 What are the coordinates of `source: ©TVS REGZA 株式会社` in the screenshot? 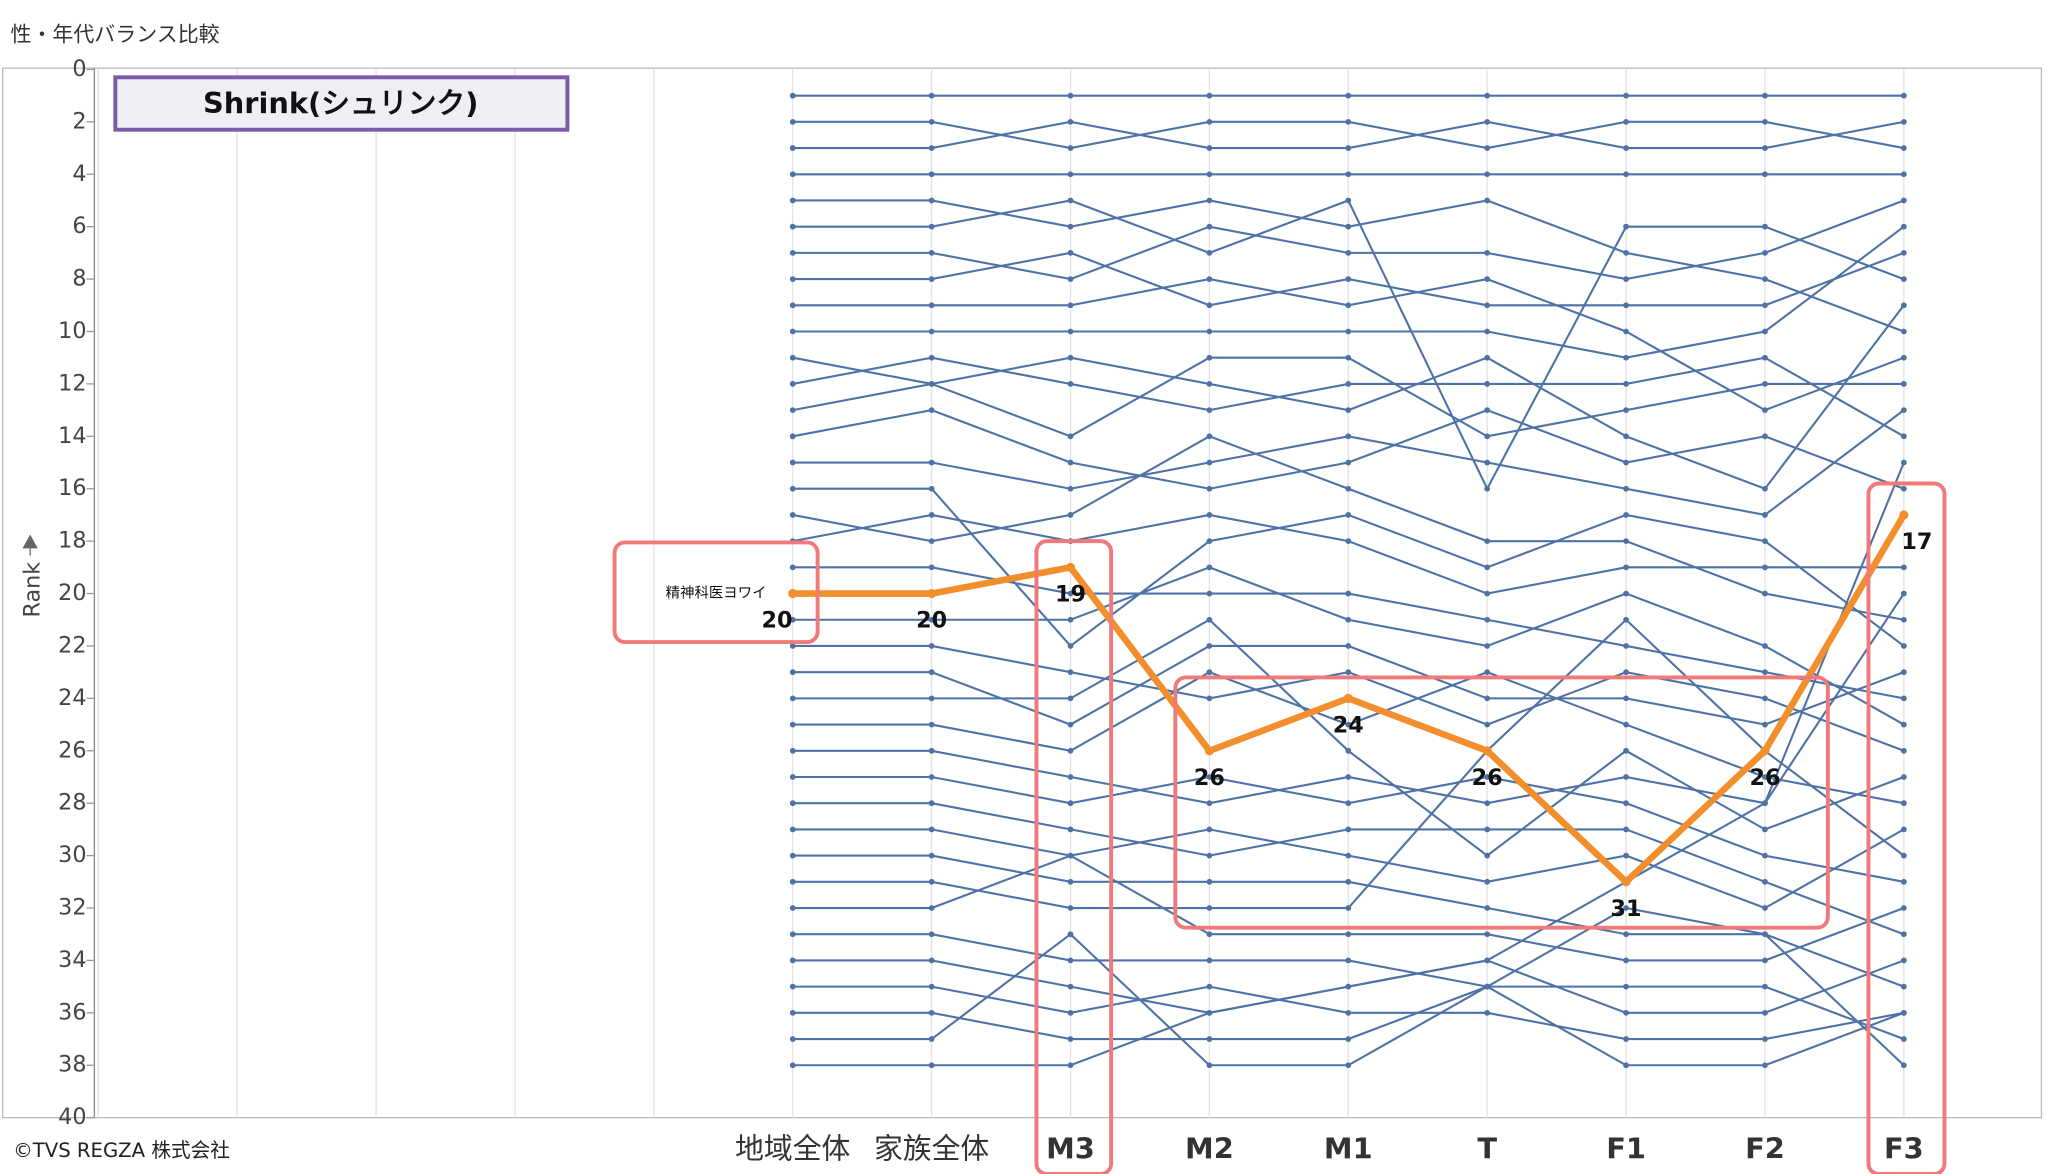 It's located at (121, 1150).